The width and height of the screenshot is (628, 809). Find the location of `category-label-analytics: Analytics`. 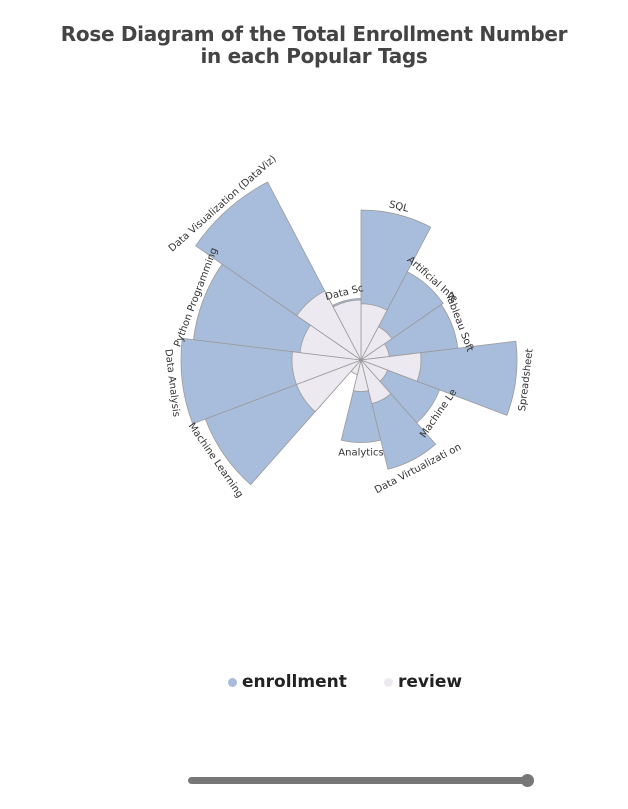

category-label-analytics: Analytics is located at coordinates (360, 453).